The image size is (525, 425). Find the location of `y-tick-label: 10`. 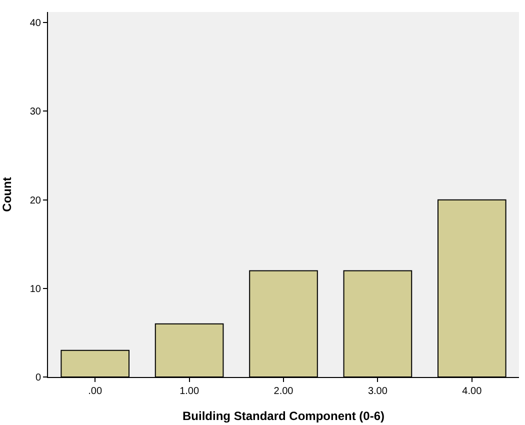

y-tick-label: 10 is located at coordinates (36, 289).